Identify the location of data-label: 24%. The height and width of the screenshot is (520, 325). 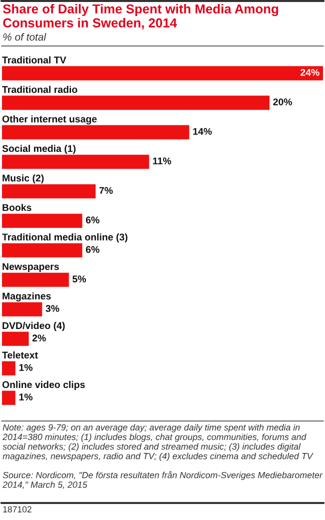
(310, 72).